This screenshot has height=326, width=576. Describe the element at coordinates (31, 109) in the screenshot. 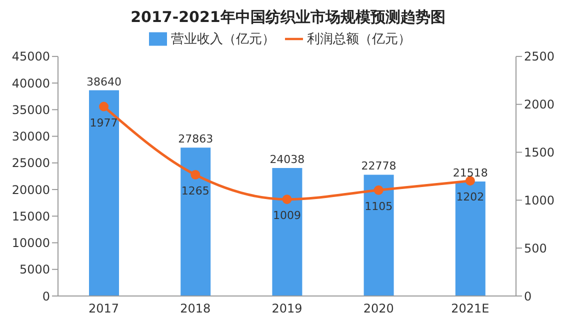

I see `y-tick-label: 35000` at that location.